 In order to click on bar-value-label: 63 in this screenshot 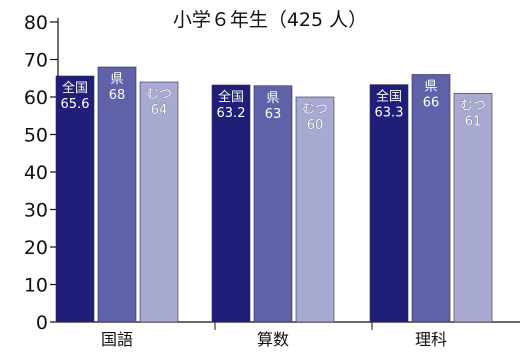, I will do `click(273, 114)`.